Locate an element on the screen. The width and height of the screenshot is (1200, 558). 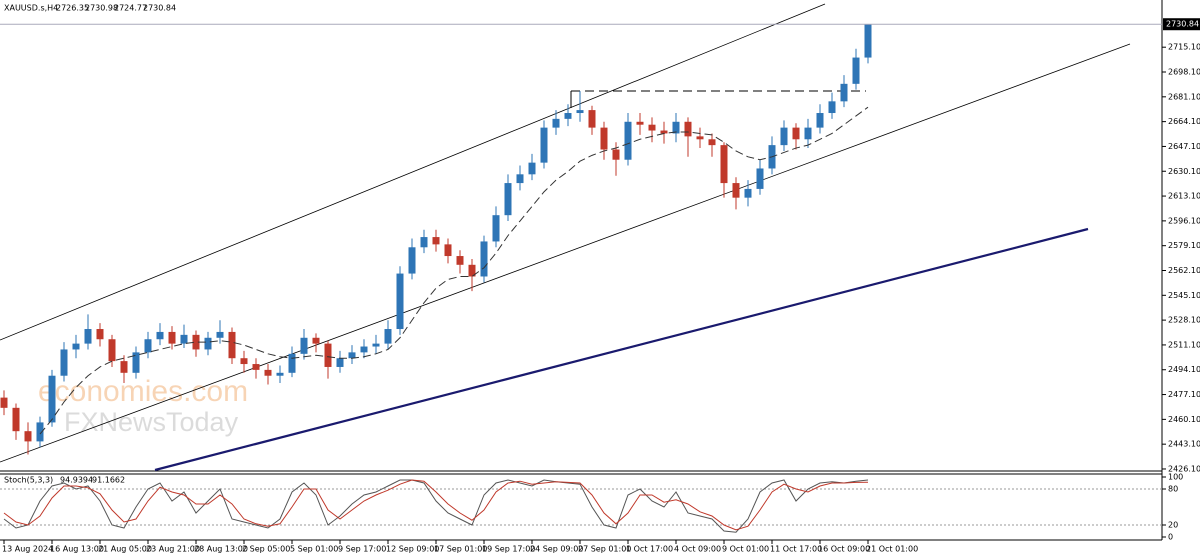
y-tick-label: 2613.10 is located at coordinates (1184, 196).